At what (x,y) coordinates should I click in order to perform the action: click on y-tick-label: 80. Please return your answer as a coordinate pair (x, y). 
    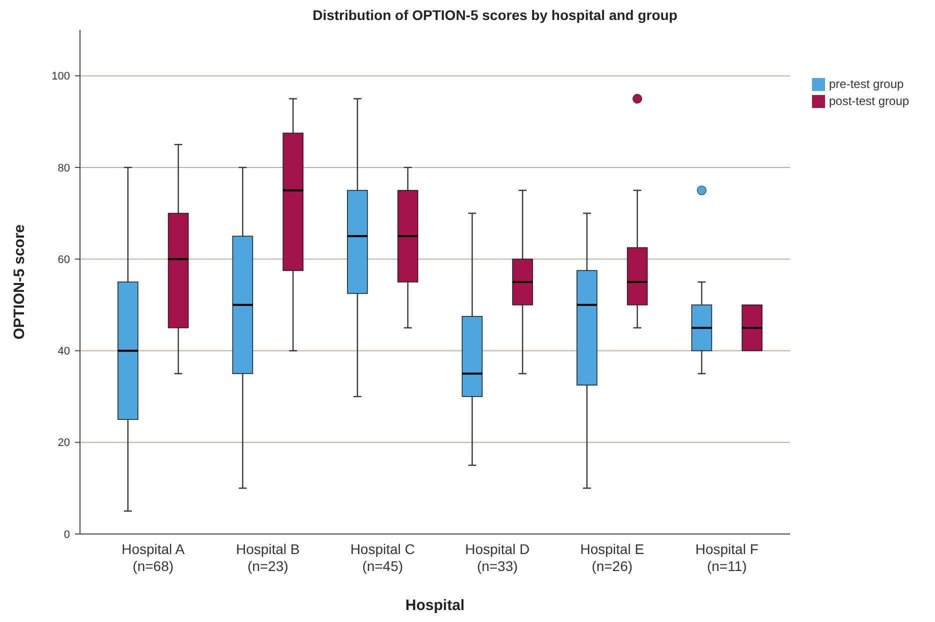
    Looking at the image, I should click on (64, 168).